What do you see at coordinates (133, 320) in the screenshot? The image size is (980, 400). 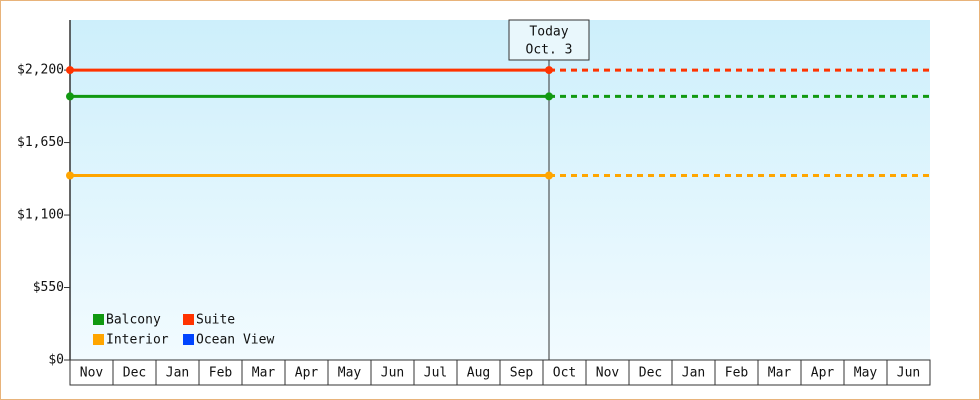 I see `legend-label: Balcony` at bounding box center [133, 320].